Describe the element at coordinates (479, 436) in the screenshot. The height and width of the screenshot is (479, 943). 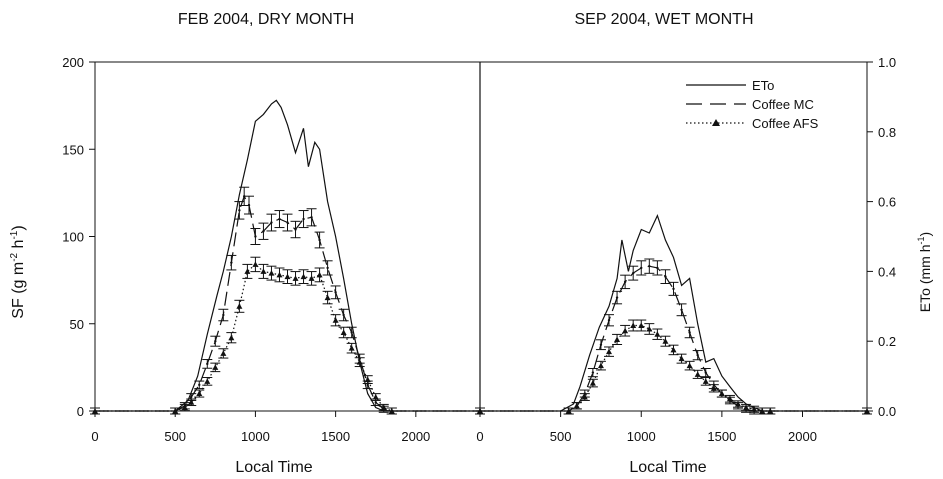
I see `x-tick-label: 0` at that location.